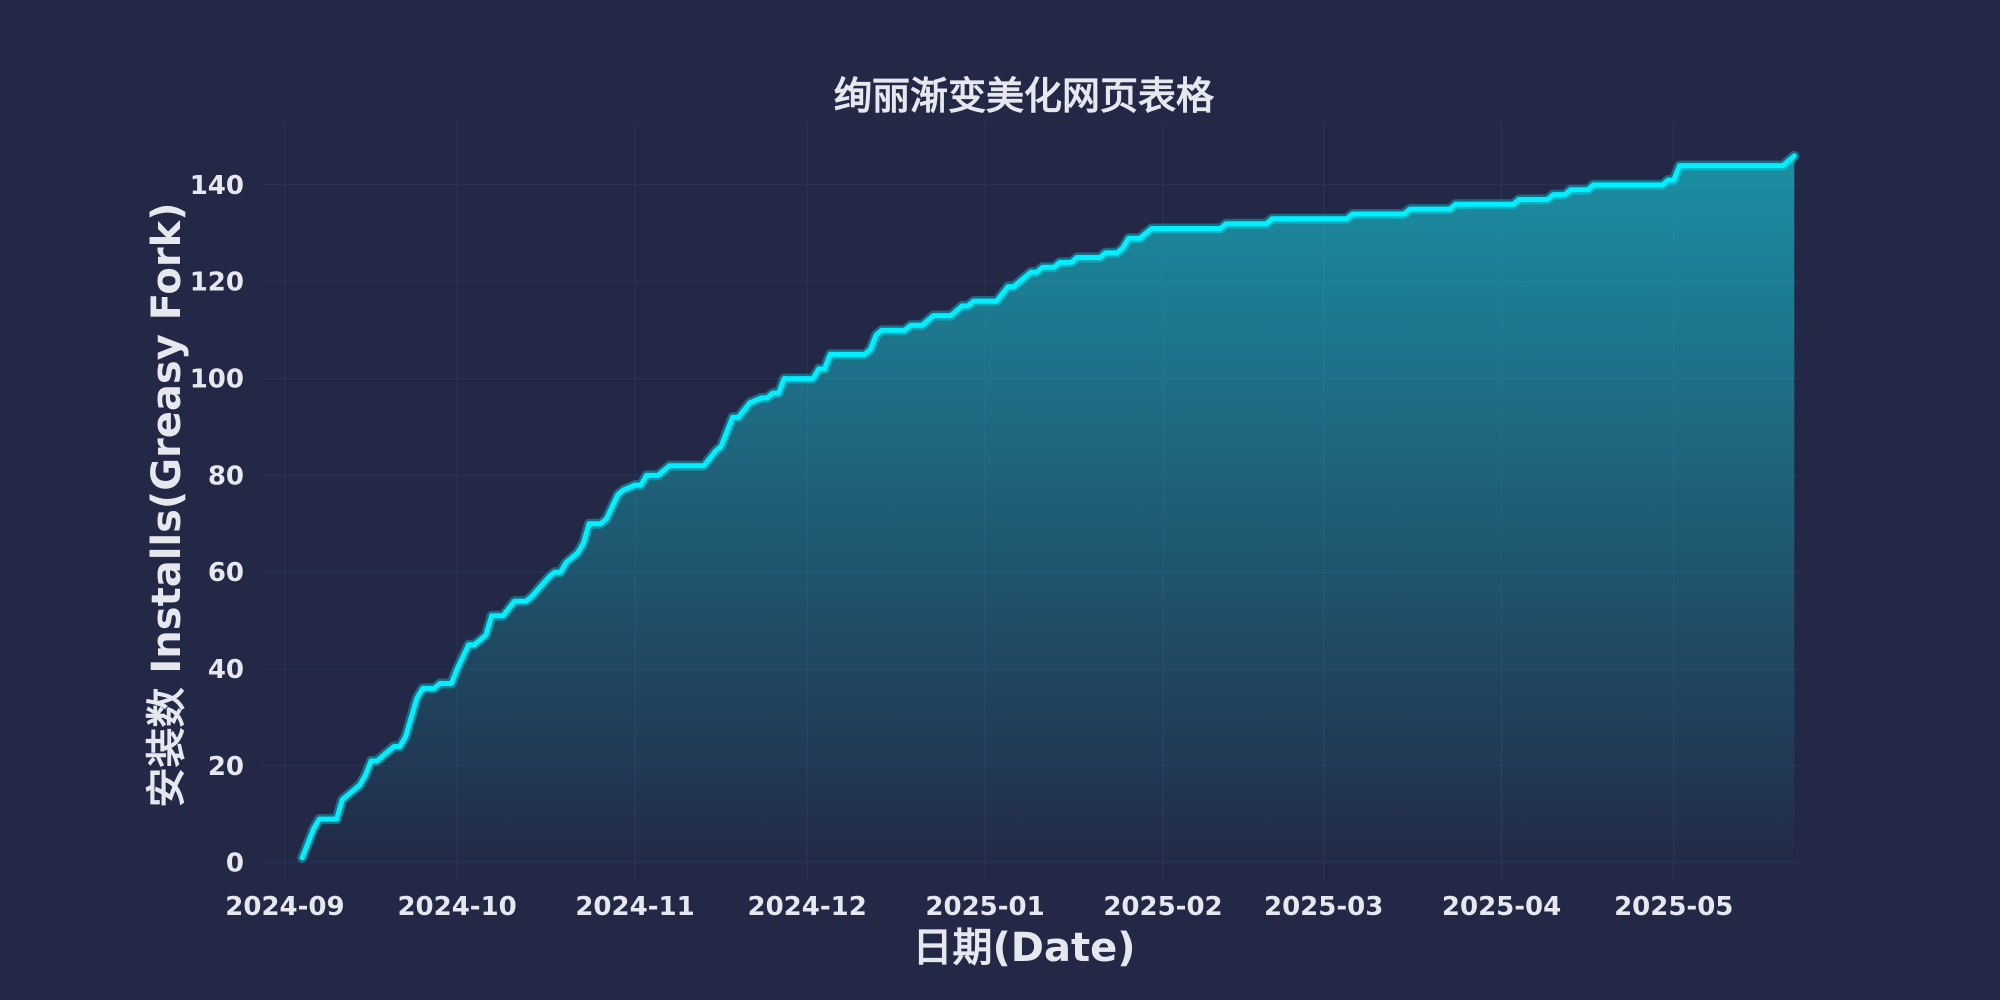 The image size is (2000, 1000). Describe the element at coordinates (226, 476) in the screenshot. I see `y-tick-label: 80` at that location.